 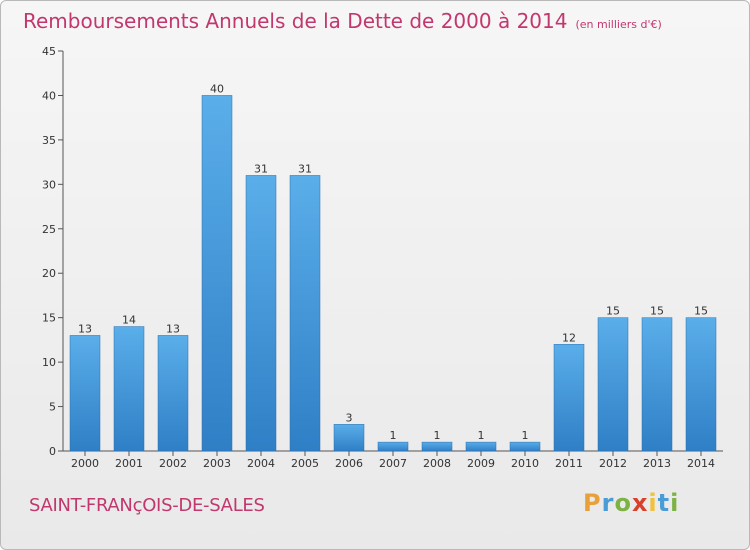 I want to click on proxiti-logo: Proxiti, so click(x=631, y=503).